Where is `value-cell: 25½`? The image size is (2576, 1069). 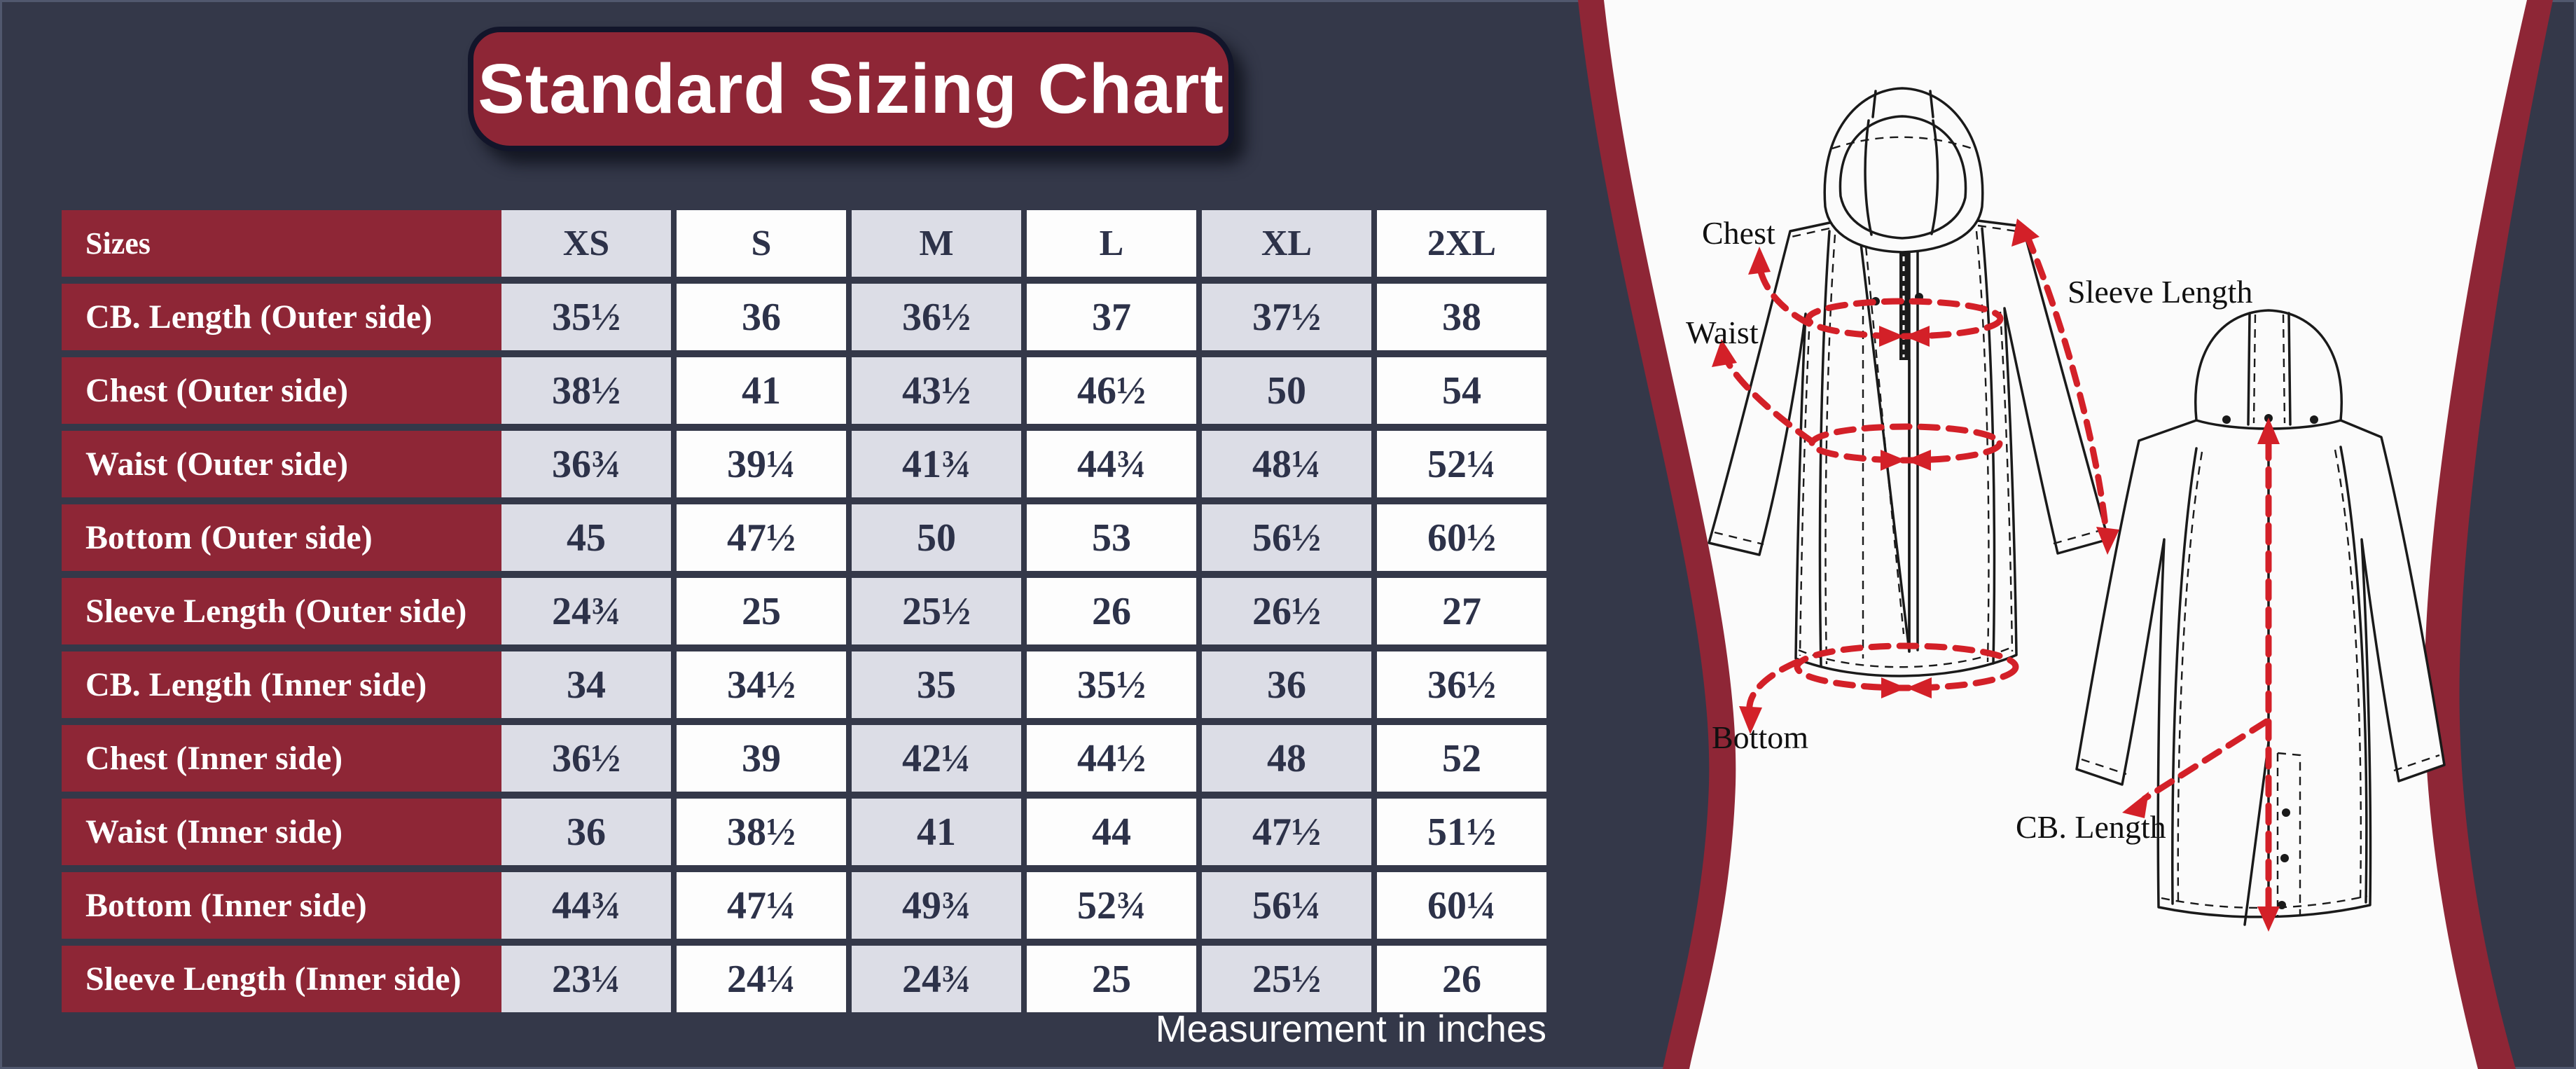
value-cell: 25½ is located at coordinates (1287, 979).